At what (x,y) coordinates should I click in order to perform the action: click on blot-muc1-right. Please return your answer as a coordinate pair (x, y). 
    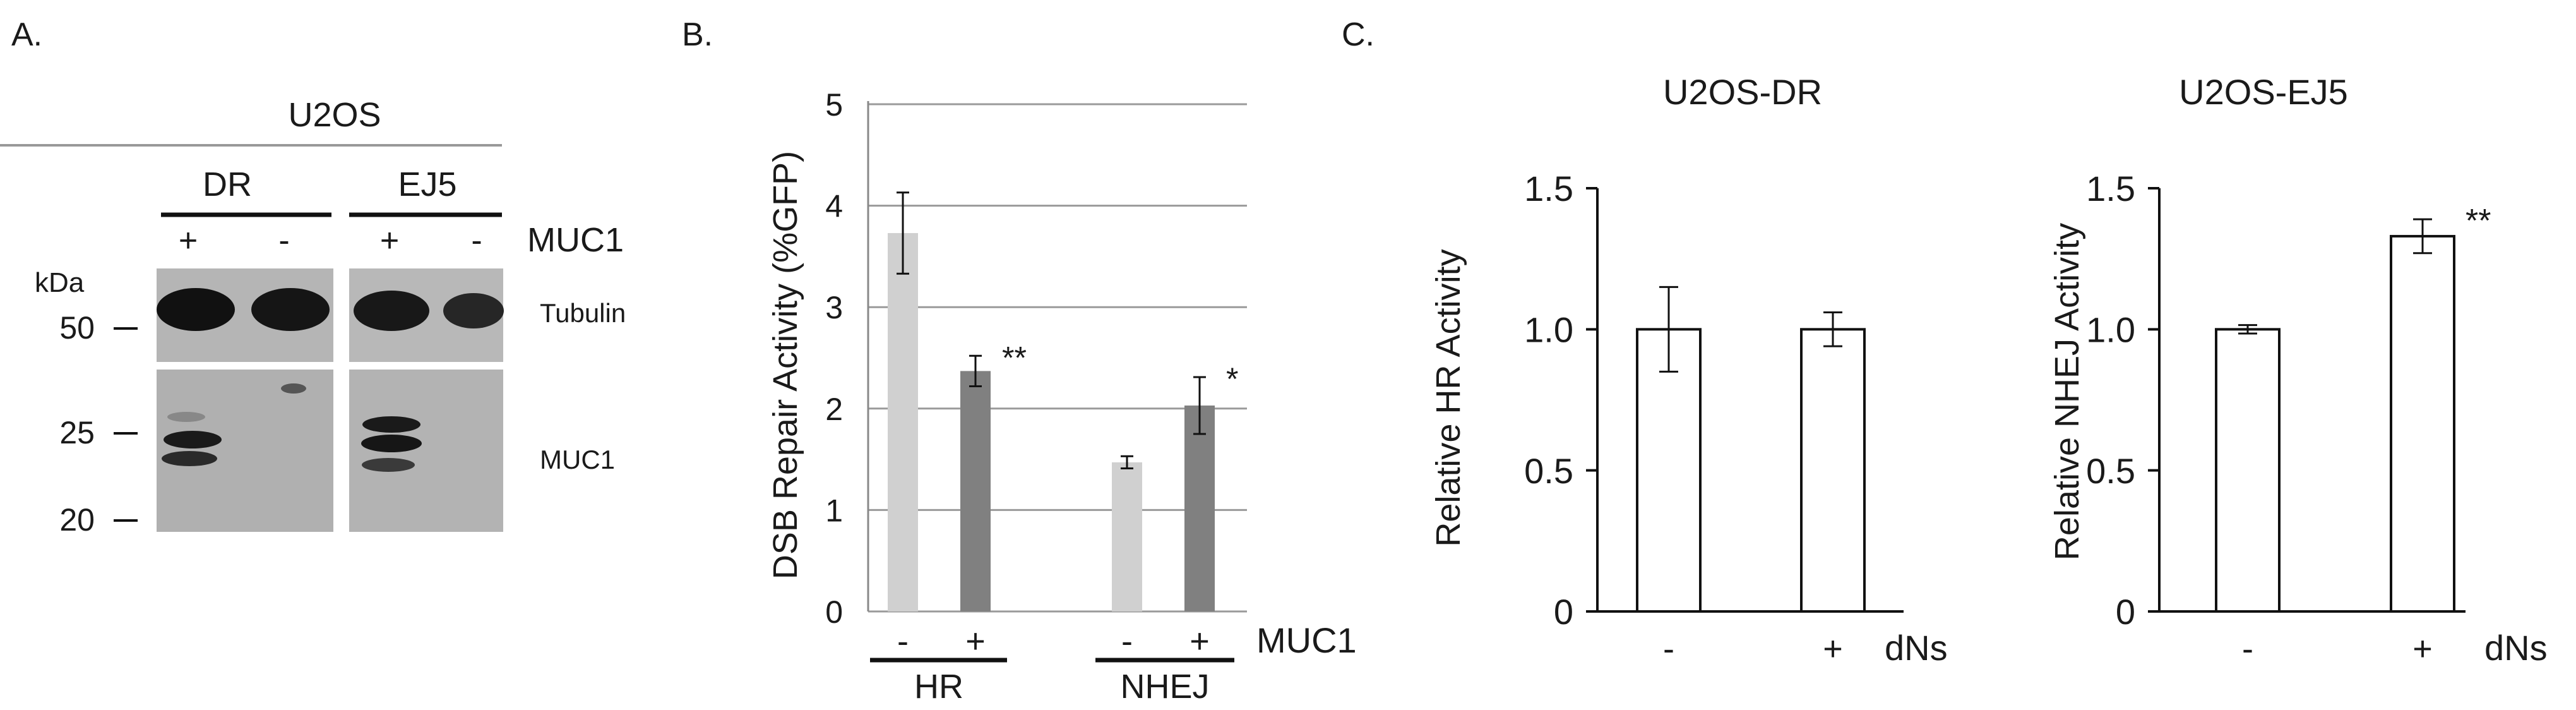
    Looking at the image, I should click on (426, 451).